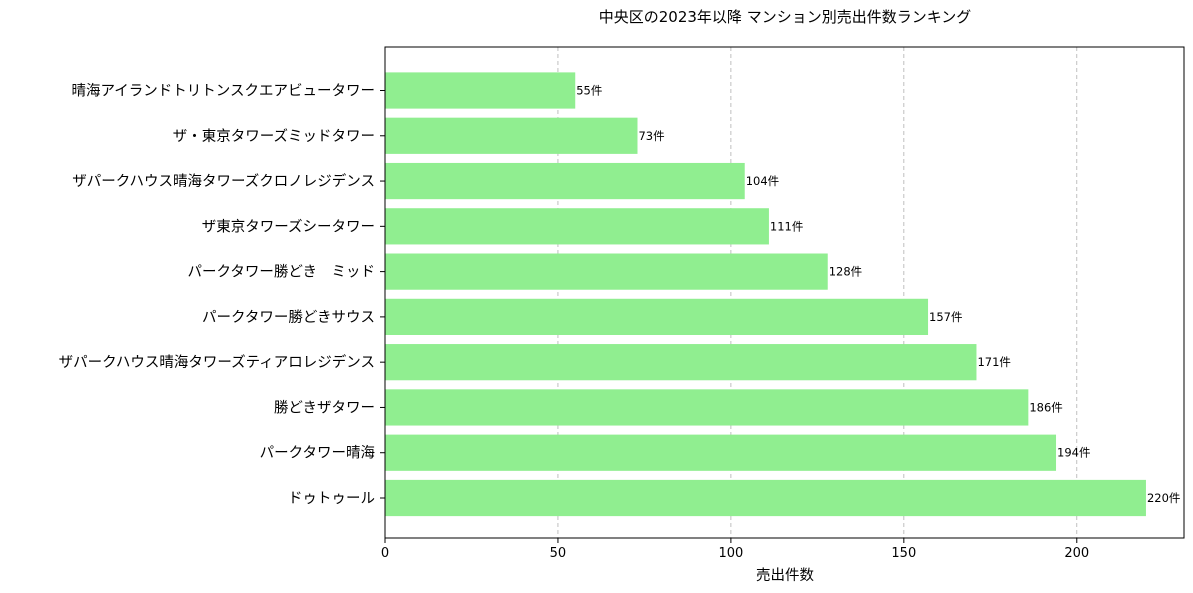 The width and height of the screenshot is (1193, 593). Describe the element at coordinates (1045, 407) in the screenshot. I see `bar-value-label: 186件` at that location.